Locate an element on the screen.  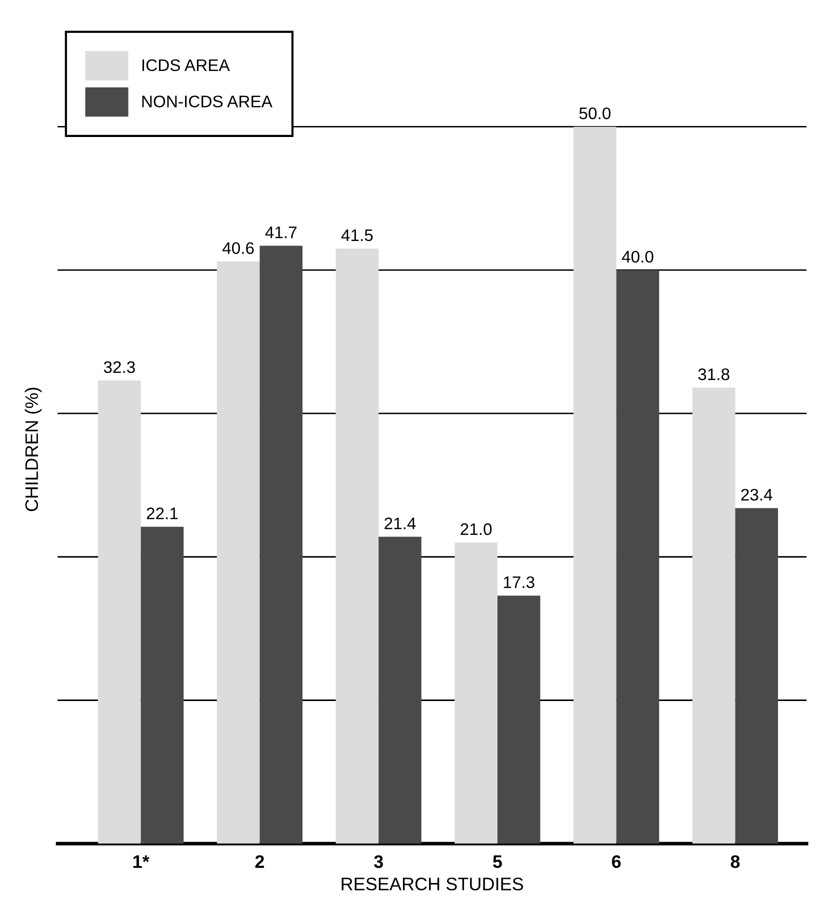
data-label: 50.0 is located at coordinates (595, 113).